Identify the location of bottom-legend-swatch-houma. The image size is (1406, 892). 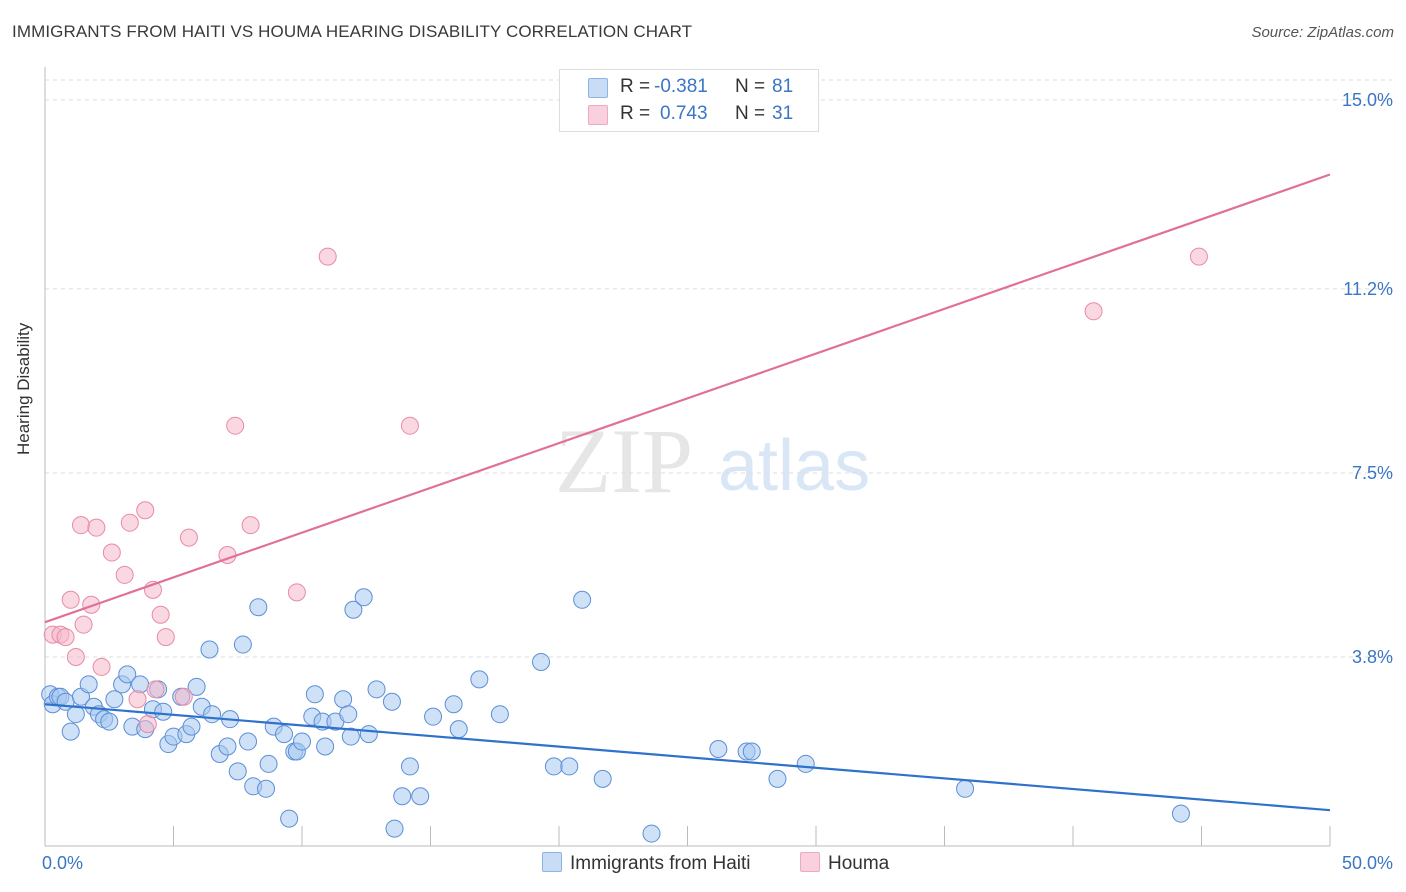
(810, 862).